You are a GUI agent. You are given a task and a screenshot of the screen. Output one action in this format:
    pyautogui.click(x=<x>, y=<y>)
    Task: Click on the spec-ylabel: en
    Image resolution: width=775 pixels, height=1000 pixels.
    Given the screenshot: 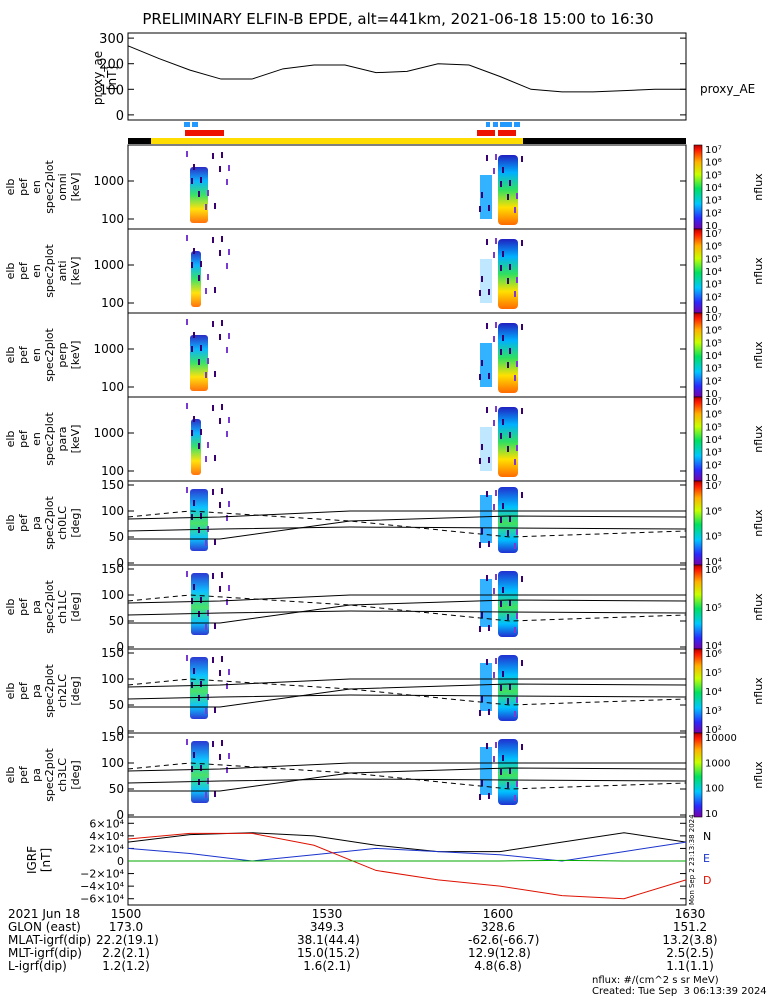 What is the action you would take?
    pyautogui.click(x=36, y=271)
    